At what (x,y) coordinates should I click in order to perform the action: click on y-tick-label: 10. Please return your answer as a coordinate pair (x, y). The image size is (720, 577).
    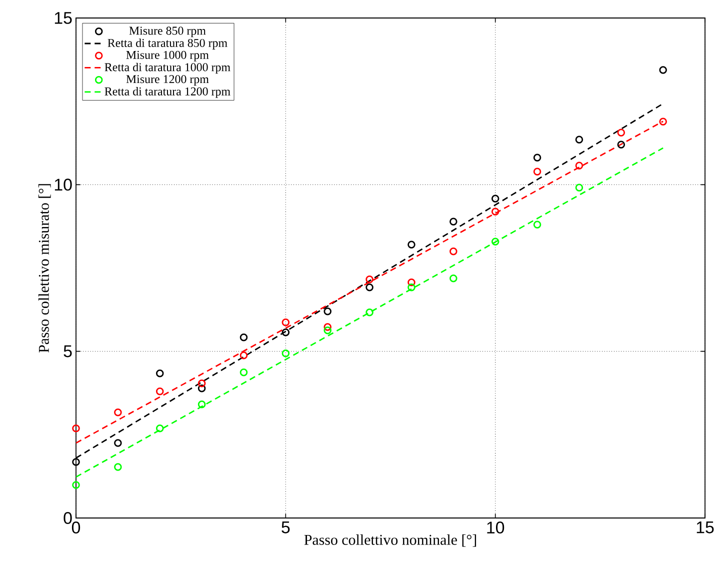
    Looking at the image, I should click on (63, 184).